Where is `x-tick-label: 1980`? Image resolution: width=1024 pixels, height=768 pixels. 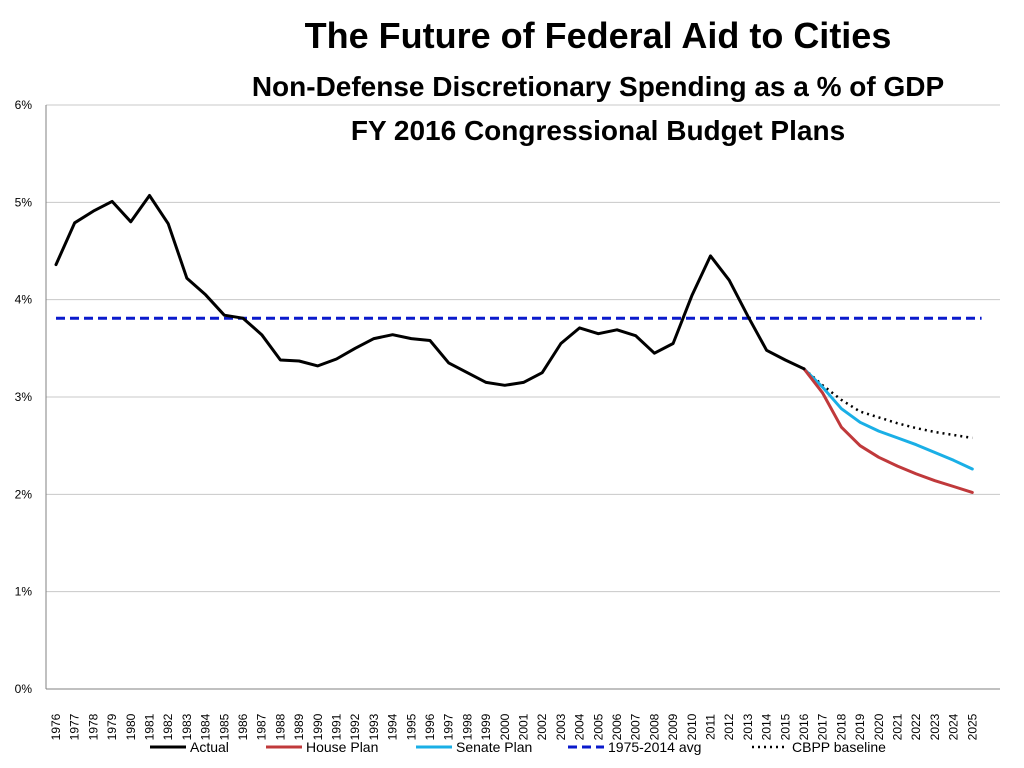 x-tick-label: 1980 is located at coordinates (131, 726).